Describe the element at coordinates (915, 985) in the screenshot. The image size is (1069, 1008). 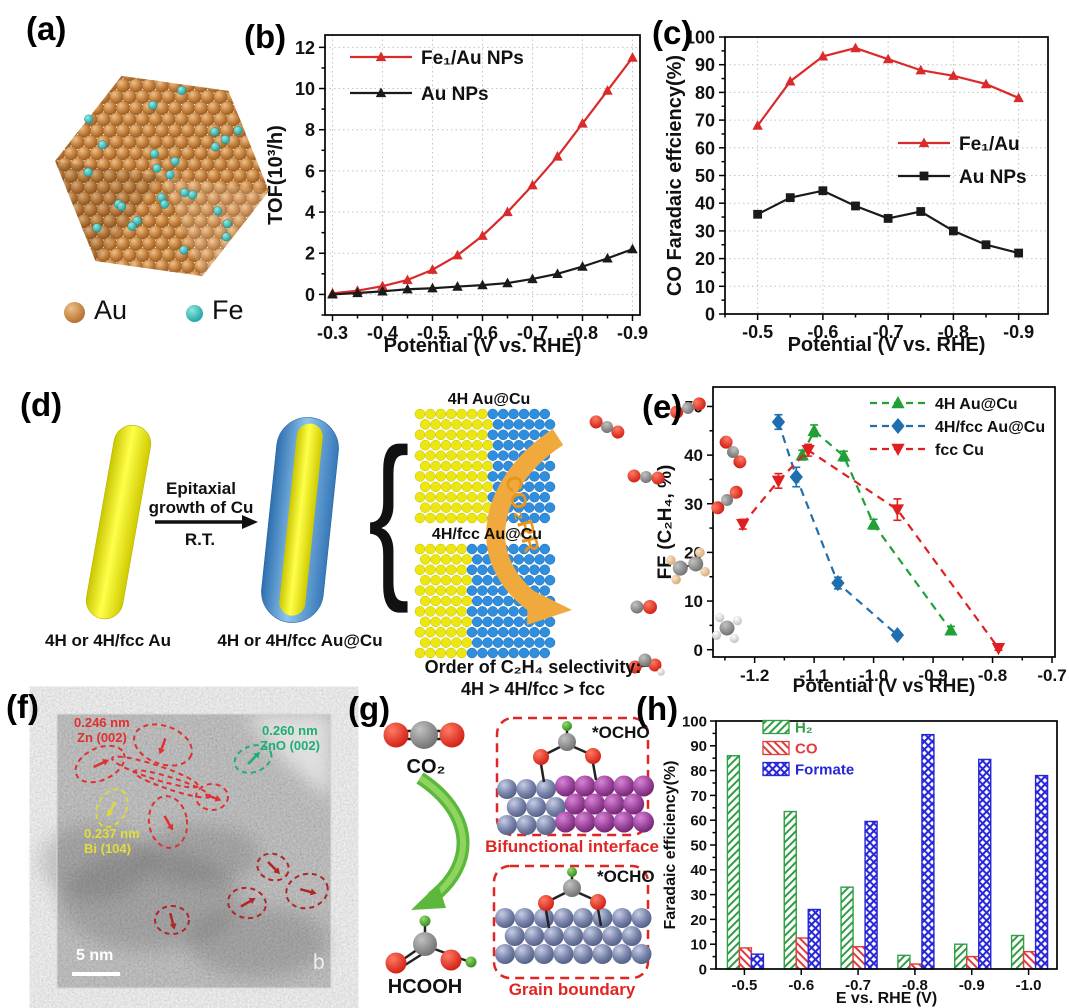
I see `x-tick-label: -0.8` at that location.